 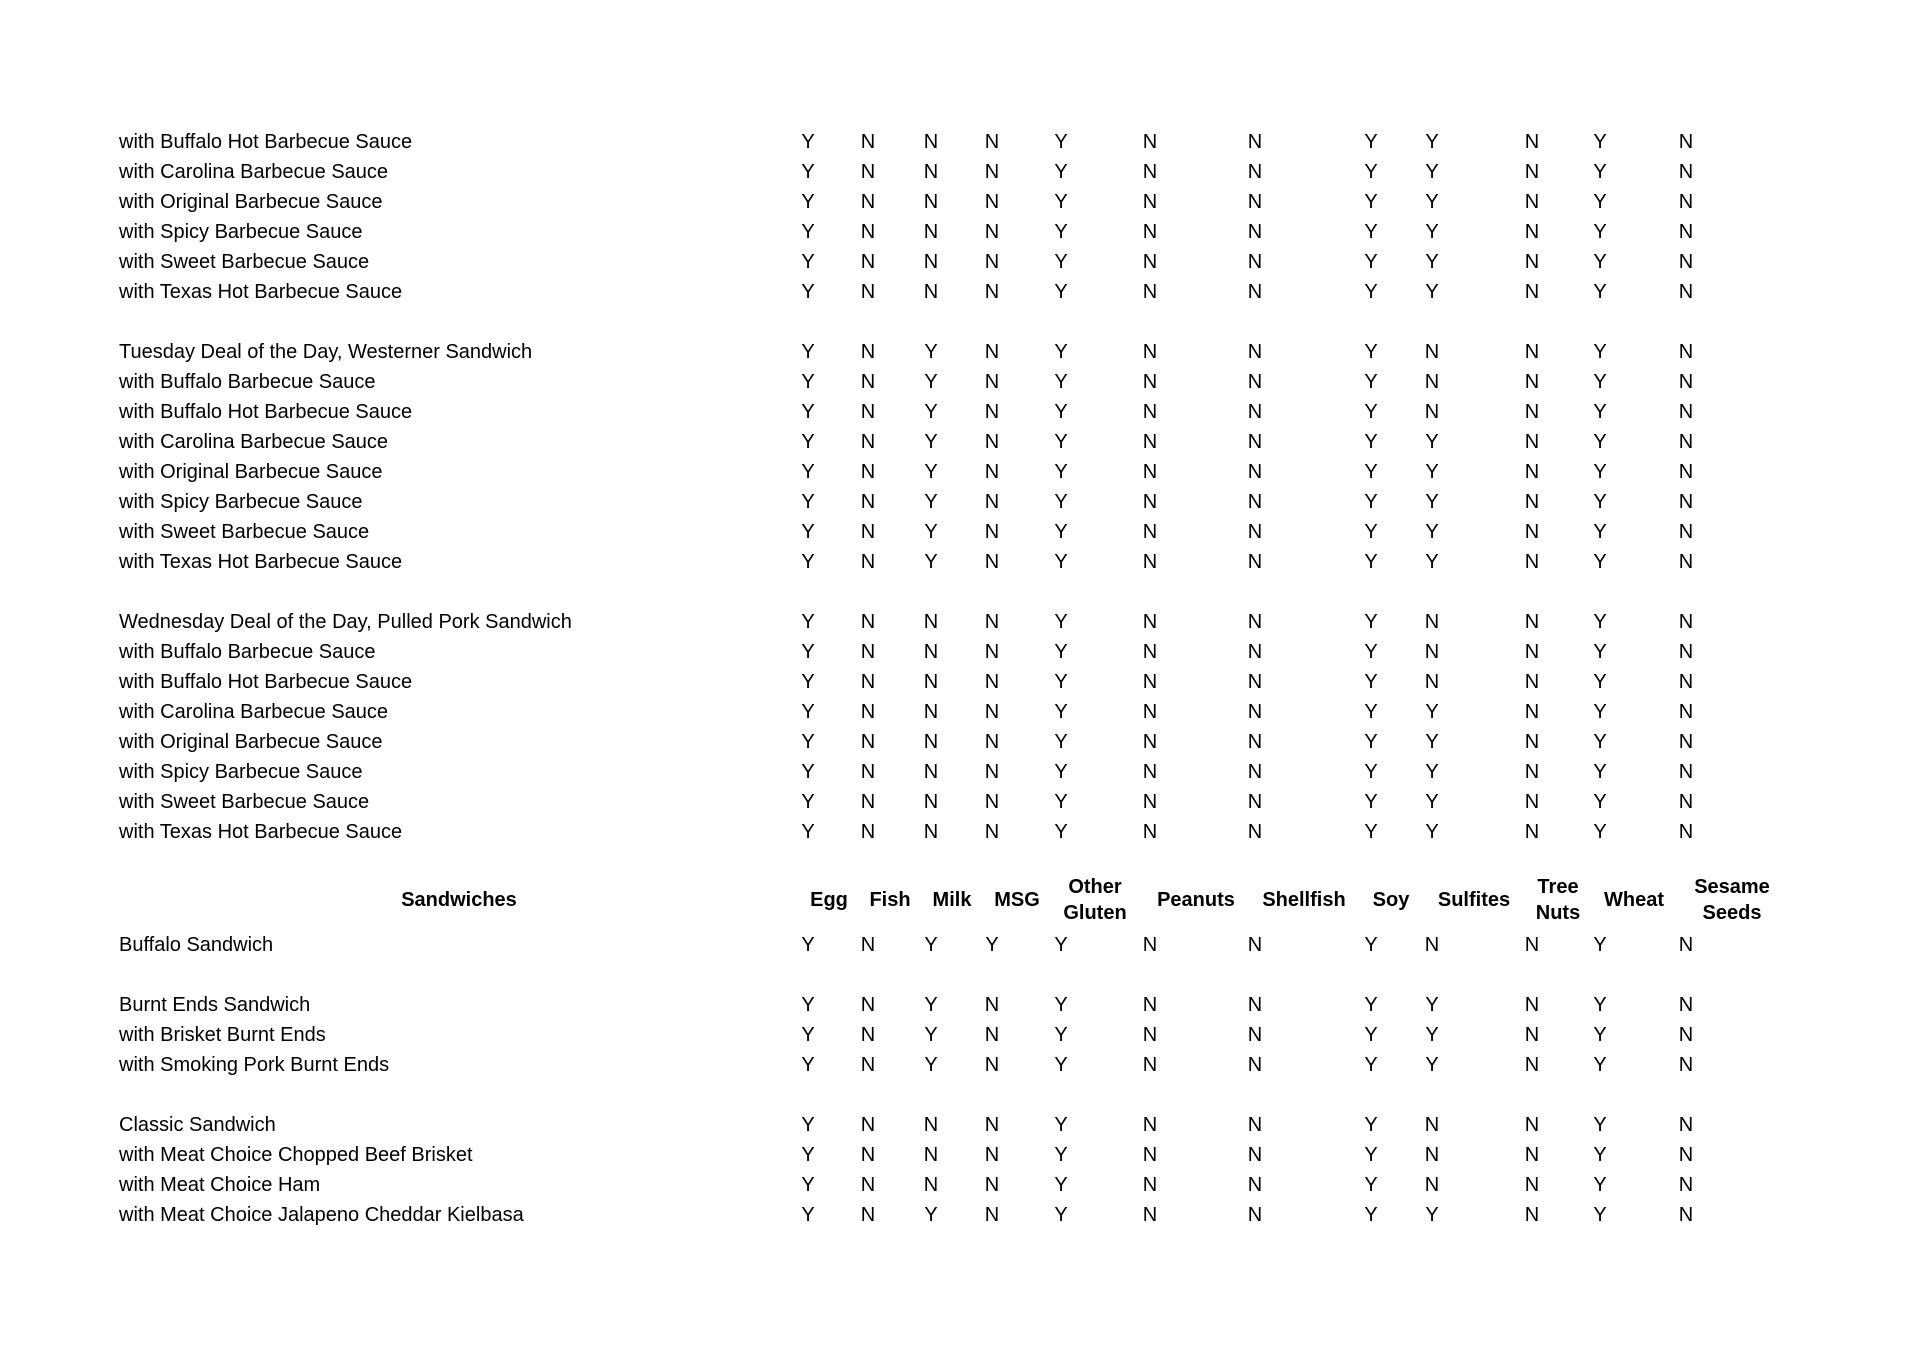 What do you see at coordinates (1558, 900) in the screenshot?
I see `column-header: Tree Nuts` at bounding box center [1558, 900].